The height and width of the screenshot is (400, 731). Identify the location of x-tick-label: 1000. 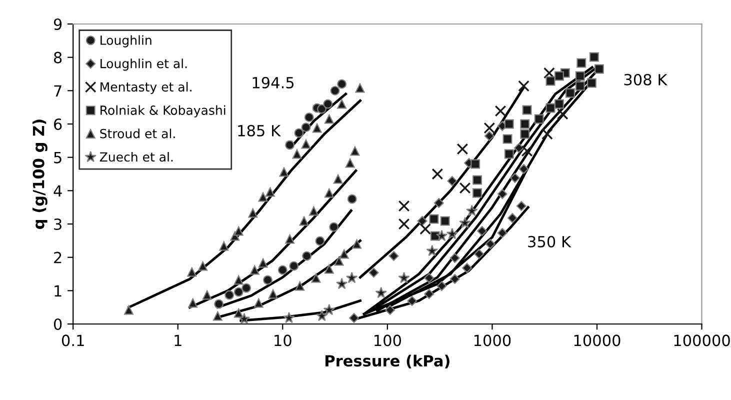
(492, 340).